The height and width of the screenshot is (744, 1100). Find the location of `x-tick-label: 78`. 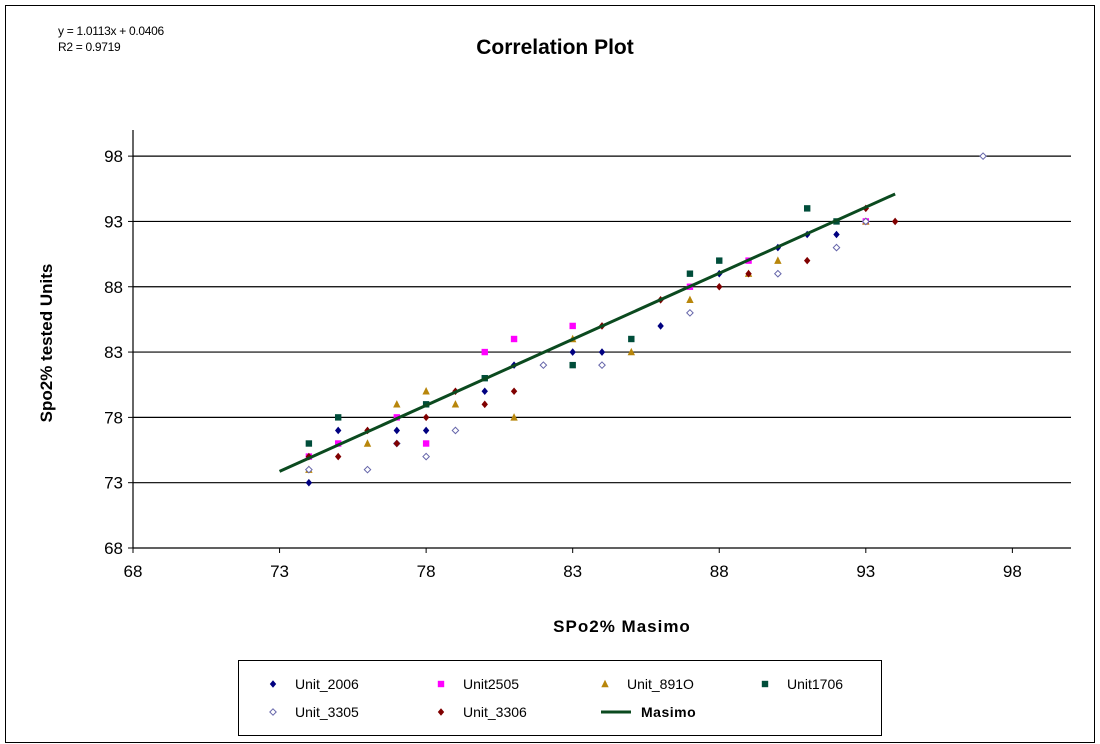

x-tick-label: 78 is located at coordinates (426, 571).